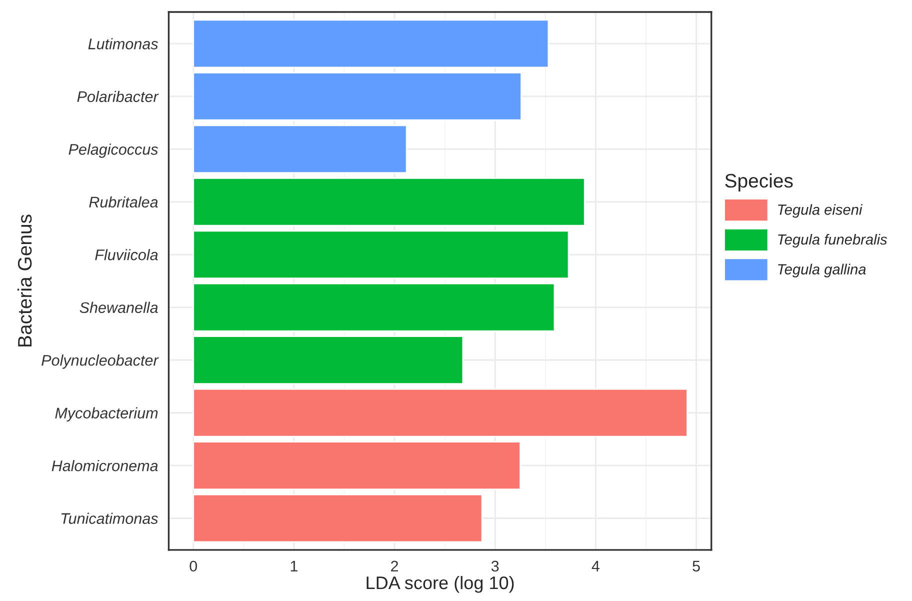 Image resolution: width=912 pixels, height=601 pixels. I want to click on x-tick-label: 3, so click(495, 566).